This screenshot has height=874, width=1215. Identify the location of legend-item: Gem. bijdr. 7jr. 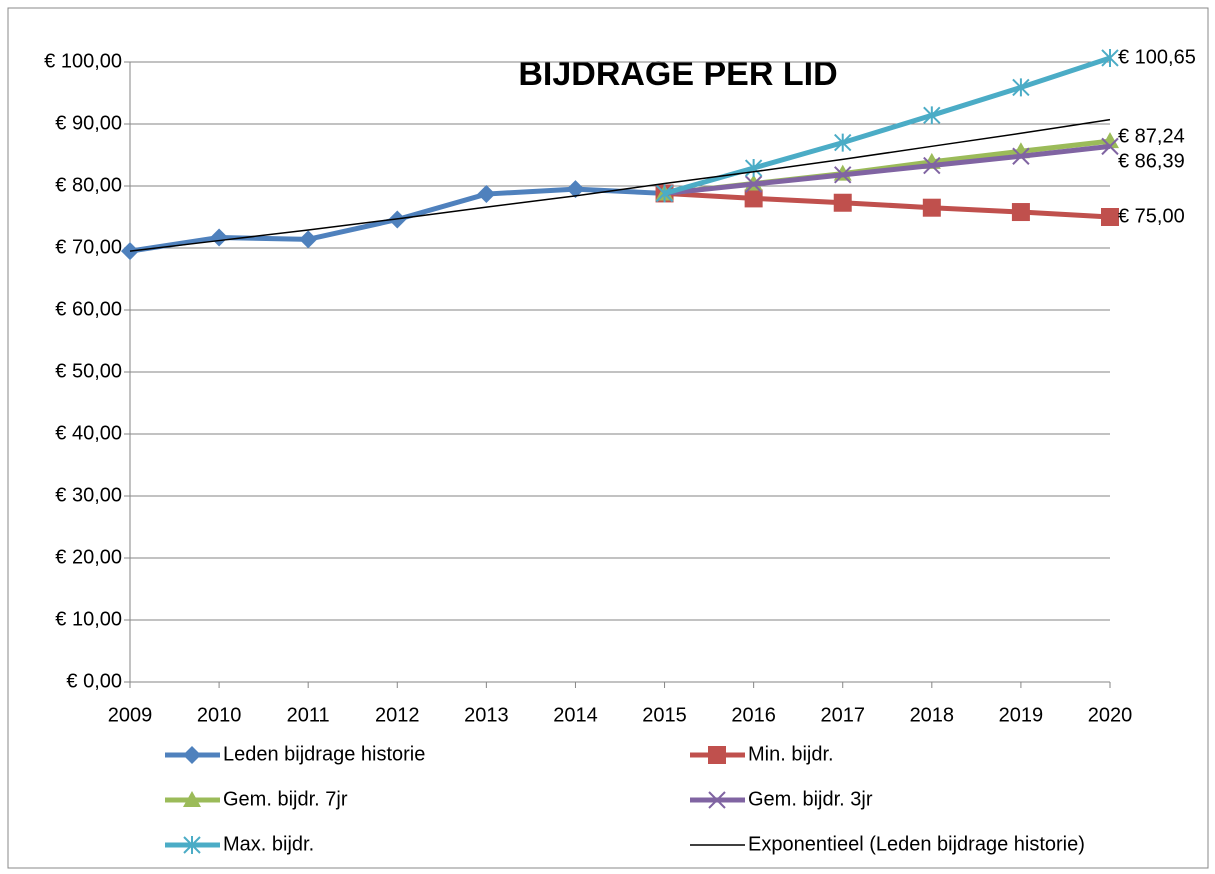
(256, 799).